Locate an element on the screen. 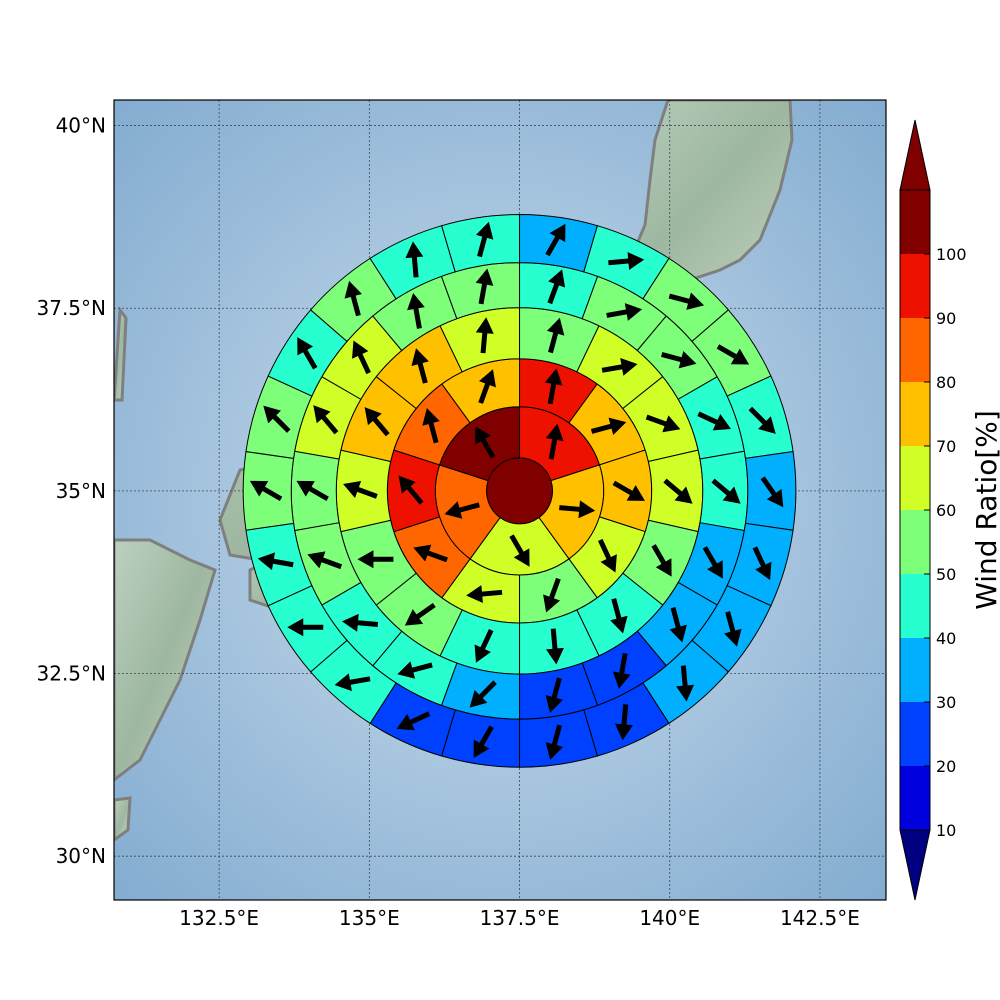  x-tick-label: 137.5°E is located at coordinates (520, 918).